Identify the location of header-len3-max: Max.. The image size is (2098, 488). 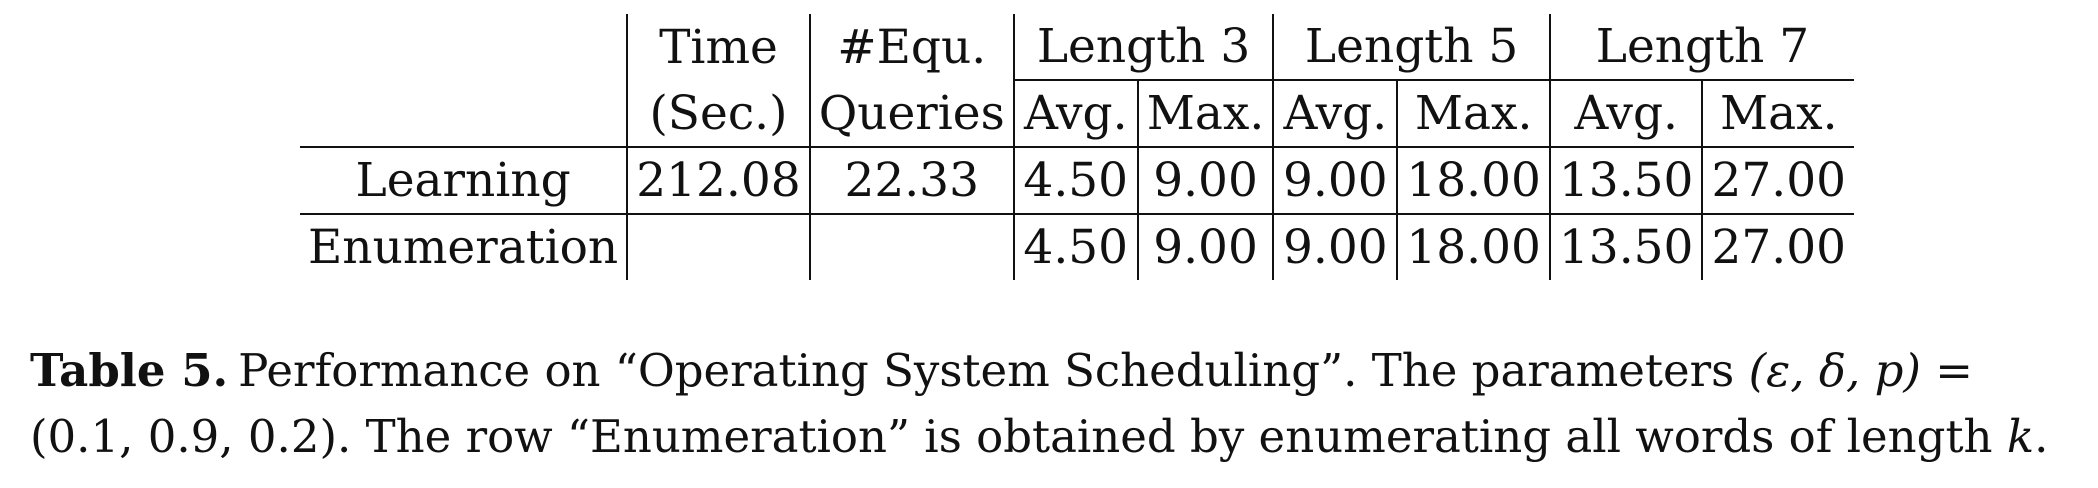
(1205, 114).